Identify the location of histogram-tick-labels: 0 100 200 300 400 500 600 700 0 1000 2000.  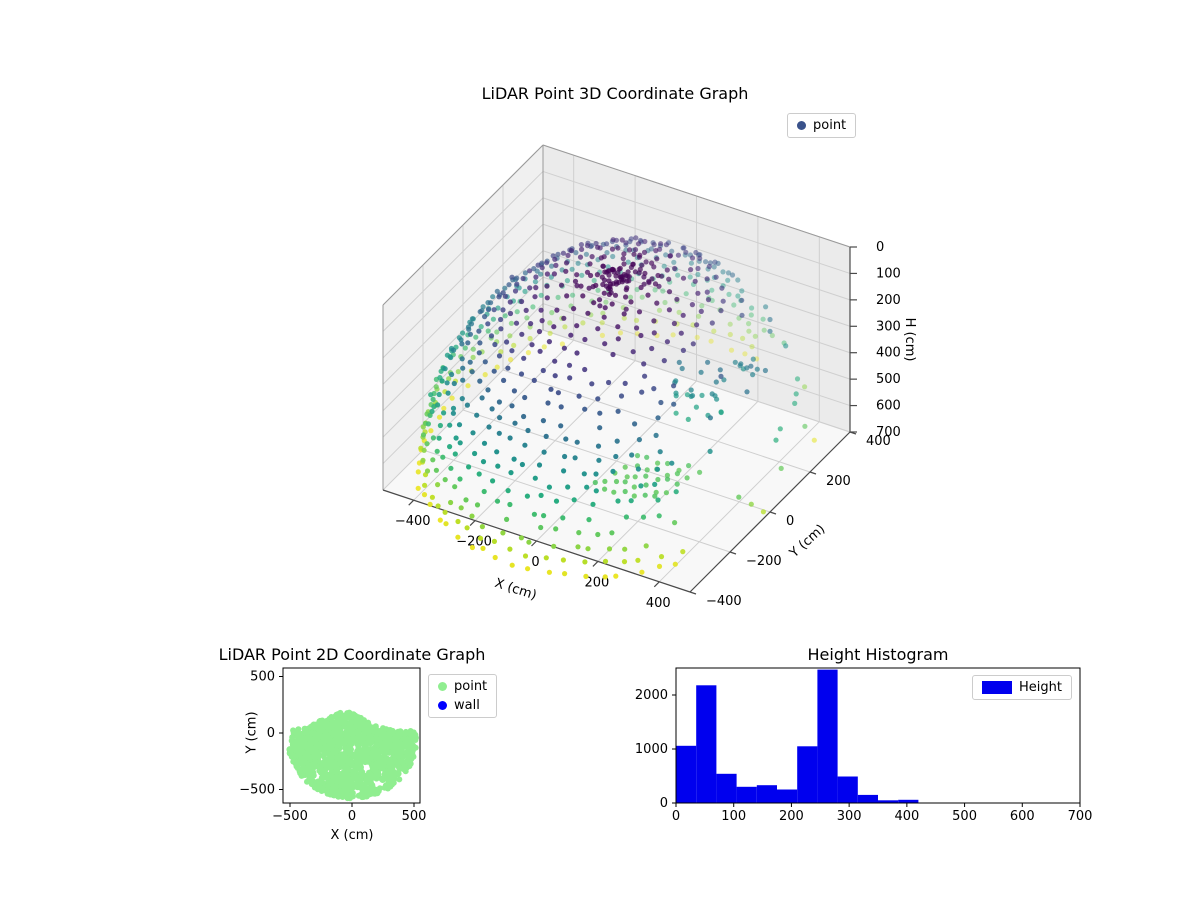
(864, 756).